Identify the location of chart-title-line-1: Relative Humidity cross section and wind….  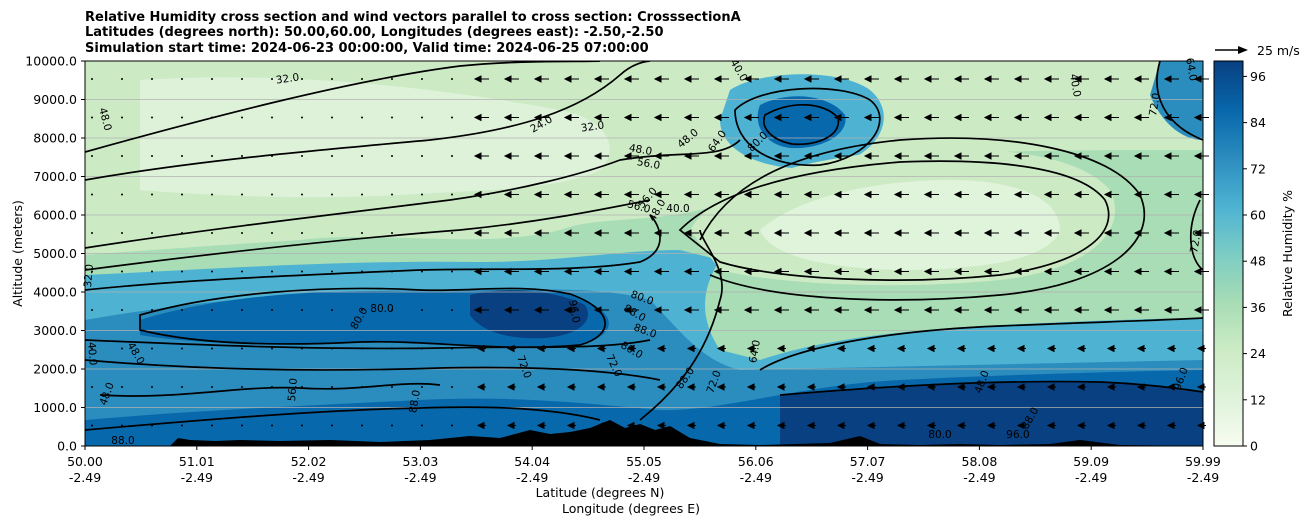
(413, 17).